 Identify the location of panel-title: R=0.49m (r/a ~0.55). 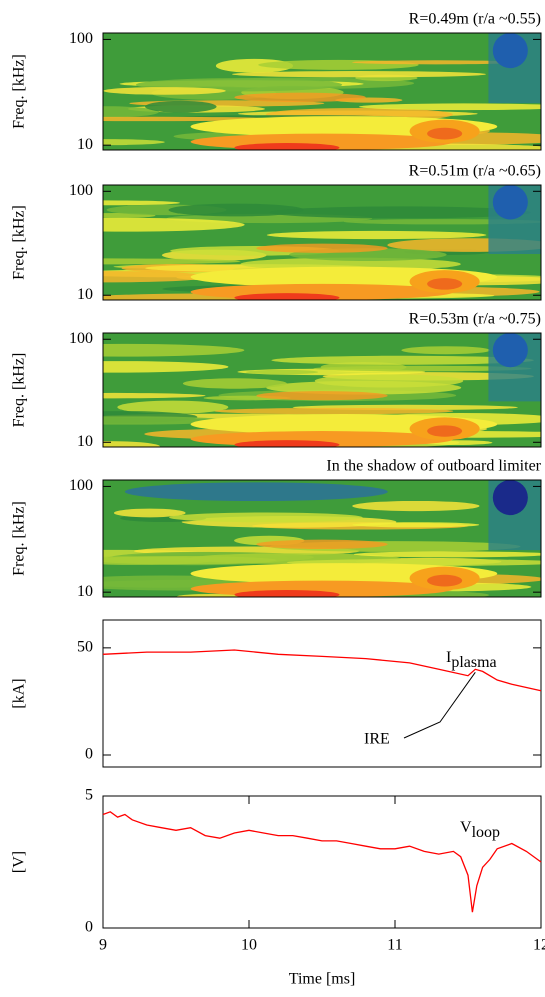
(475, 19).